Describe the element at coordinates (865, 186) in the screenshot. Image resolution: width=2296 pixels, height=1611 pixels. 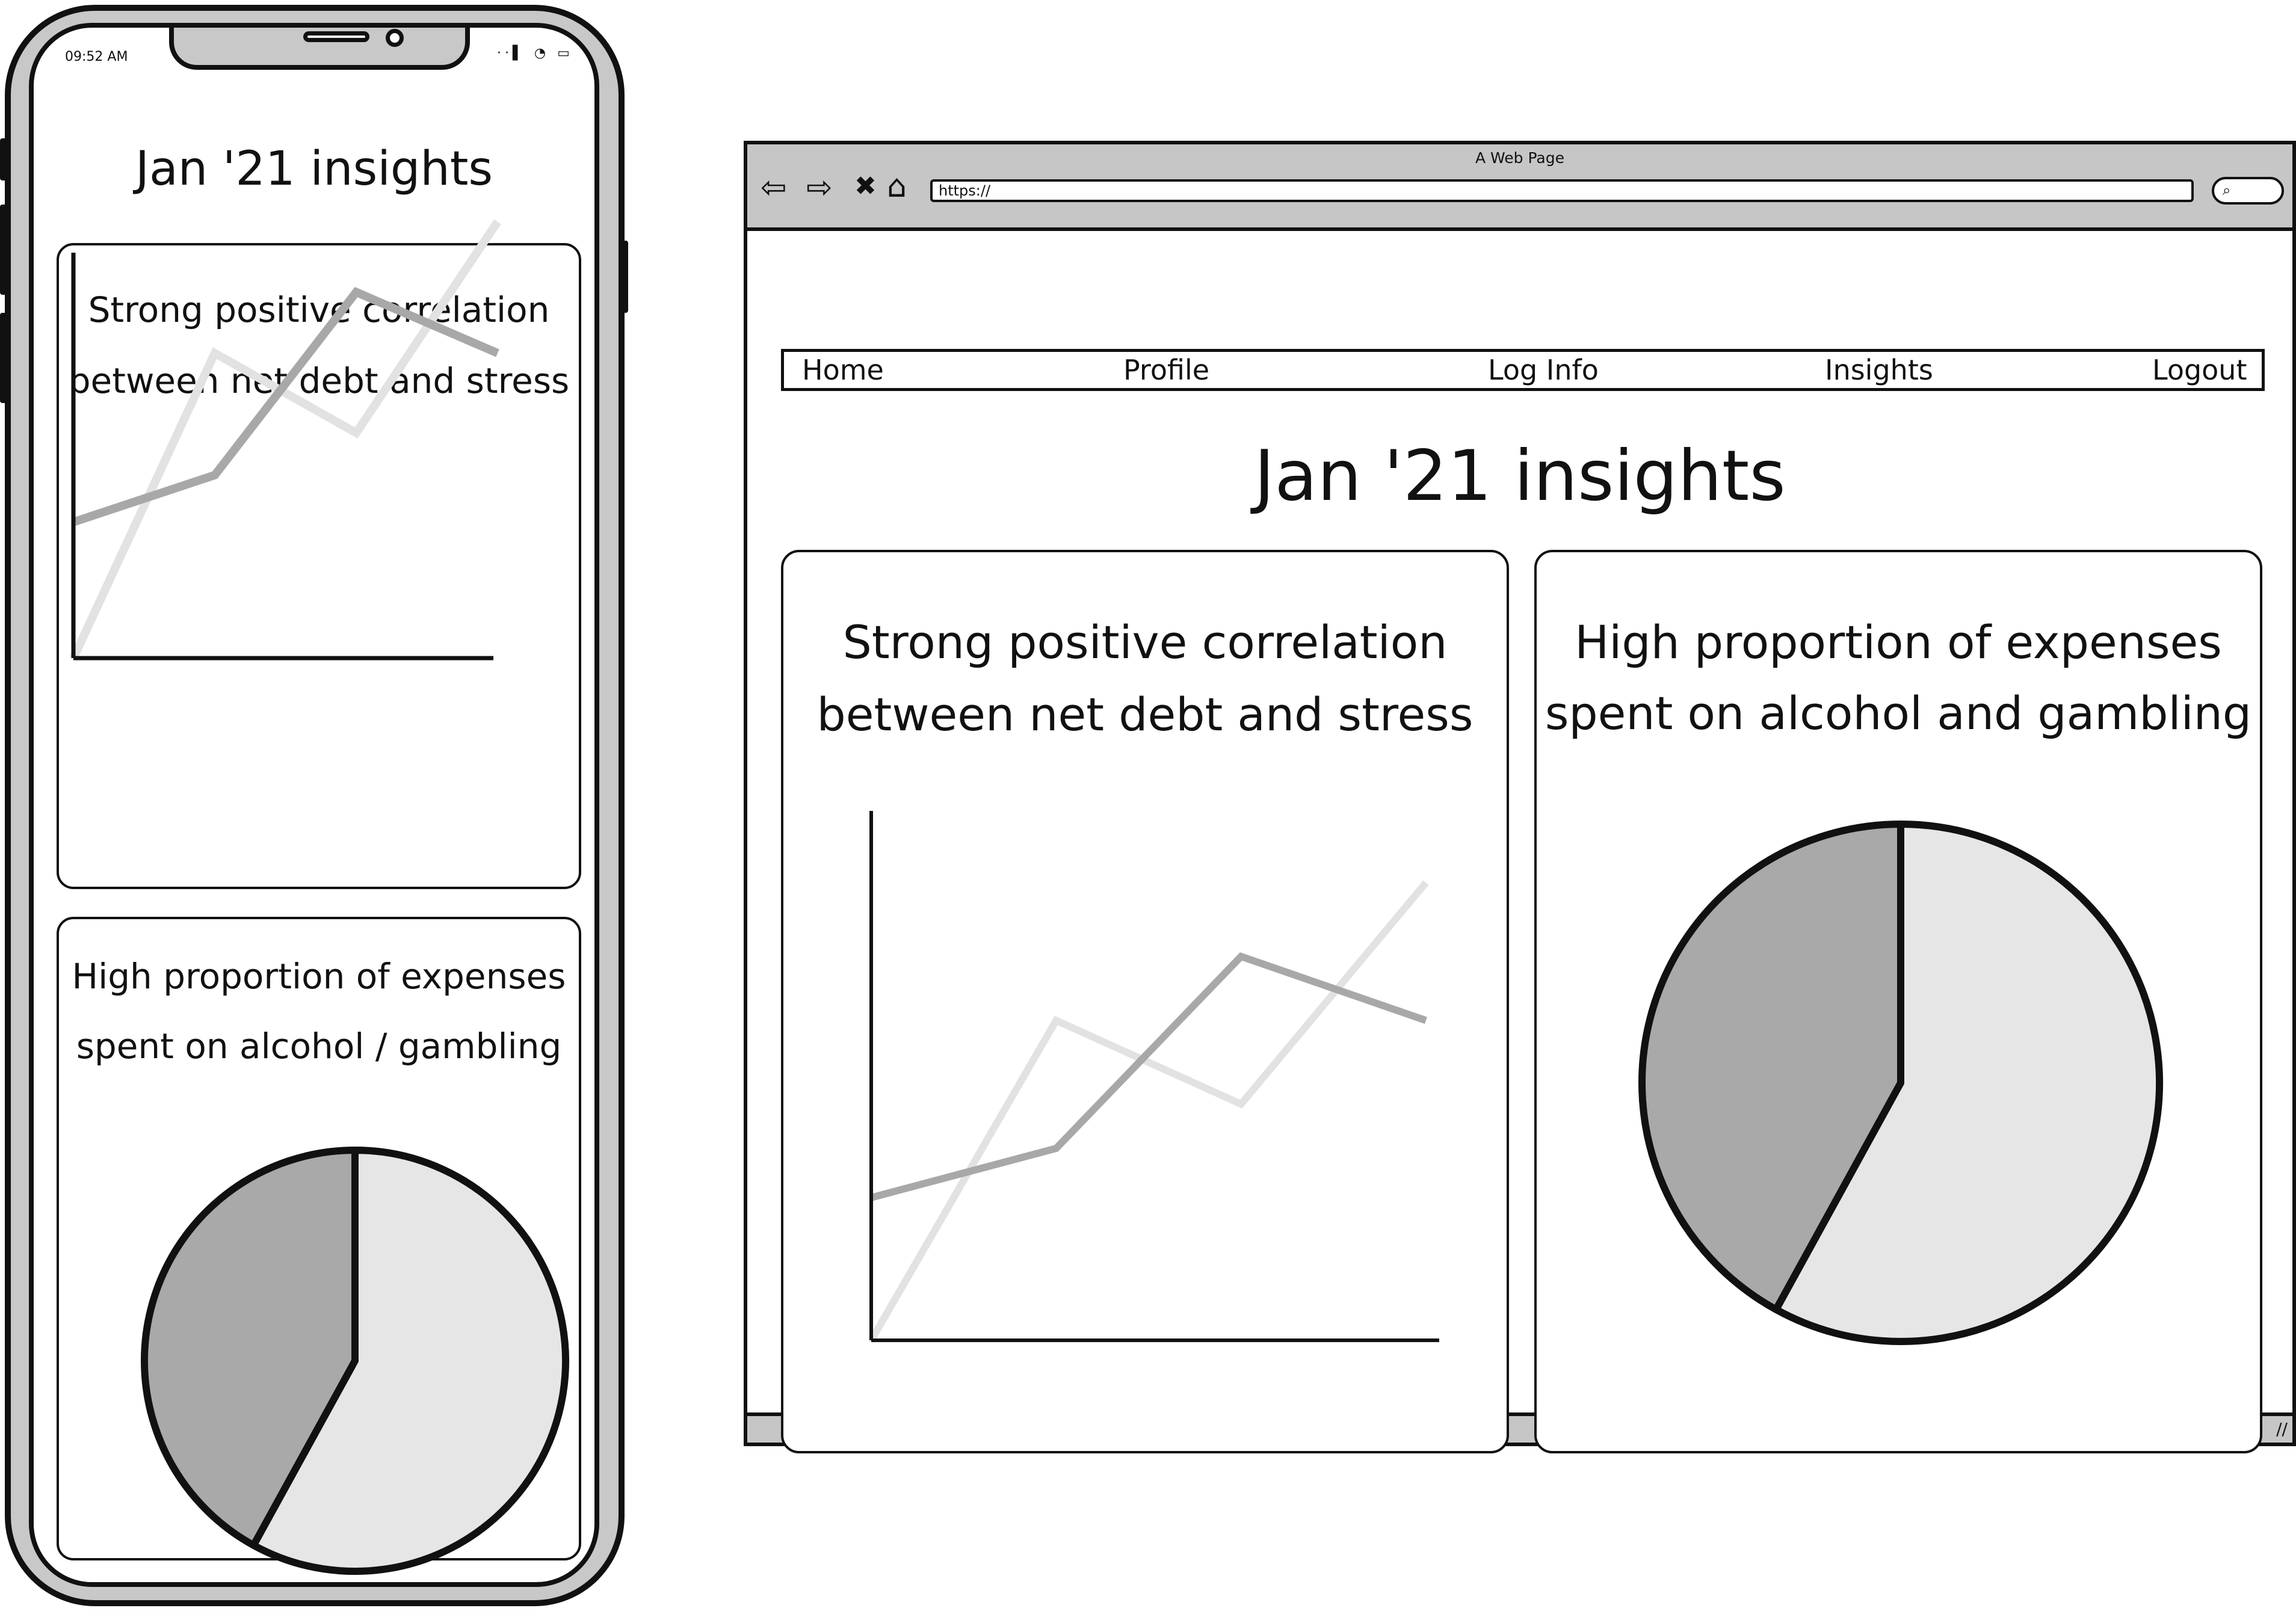
I see `stop-icon: ✖` at that location.